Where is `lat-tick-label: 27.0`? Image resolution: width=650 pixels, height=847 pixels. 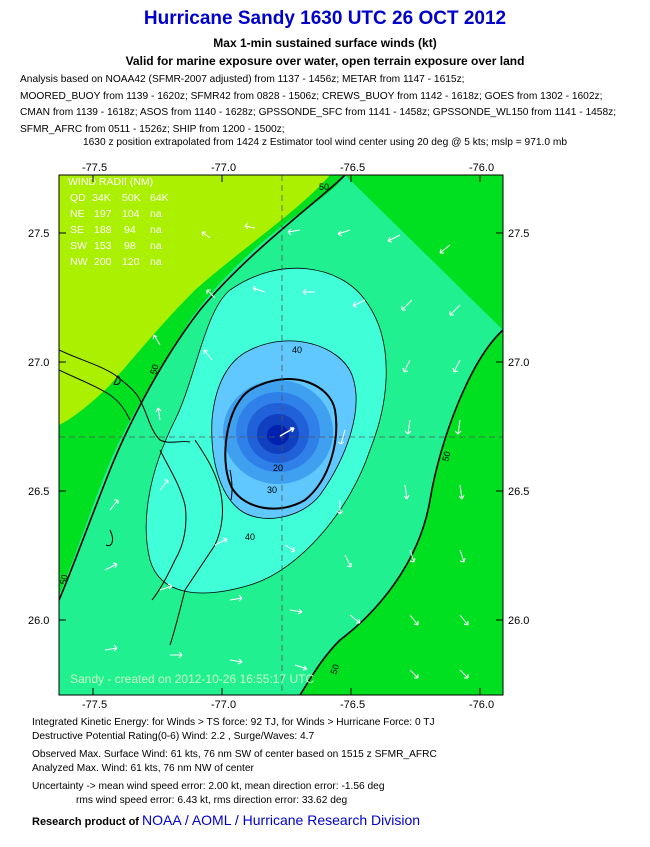 lat-tick-label: 27.0 is located at coordinates (38, 363).